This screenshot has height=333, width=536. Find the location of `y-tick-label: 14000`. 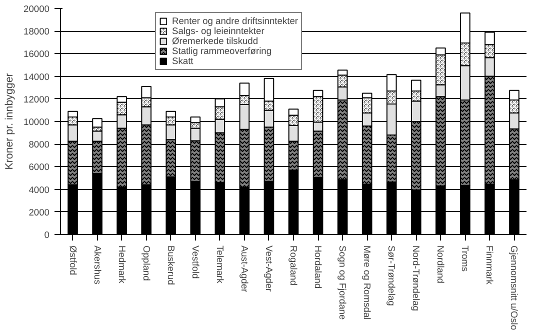

y-tick-label: 14000 is located at coordinates (37, 77).